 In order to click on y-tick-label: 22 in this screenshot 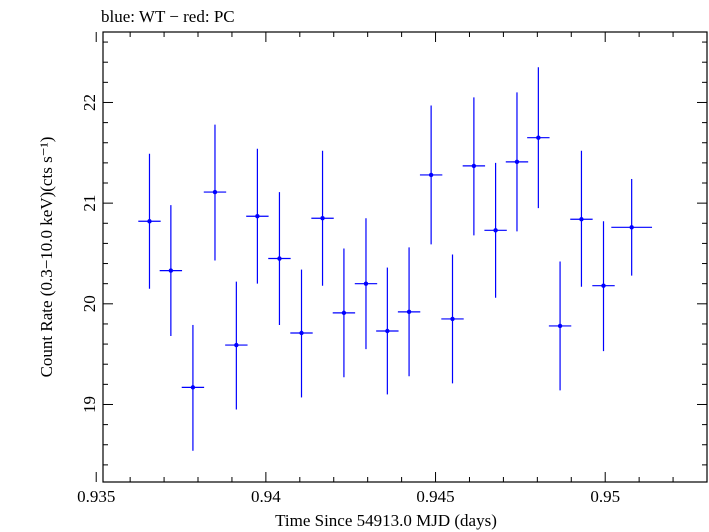, I will do `click(89, 102)`.